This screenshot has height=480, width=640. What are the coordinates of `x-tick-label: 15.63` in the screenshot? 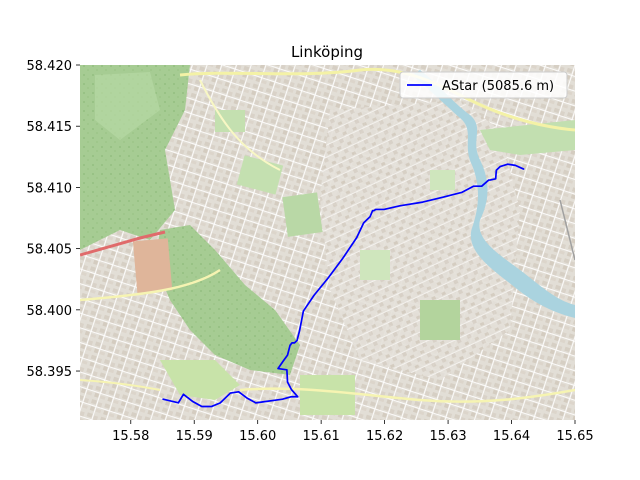 It's located at (447, 436).